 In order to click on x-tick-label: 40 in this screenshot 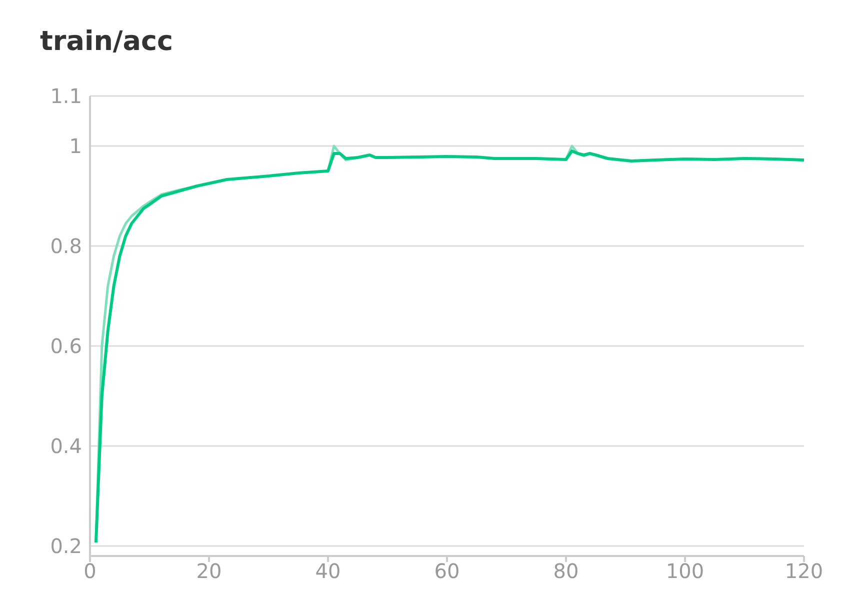, I will do `click(328, 571)`.